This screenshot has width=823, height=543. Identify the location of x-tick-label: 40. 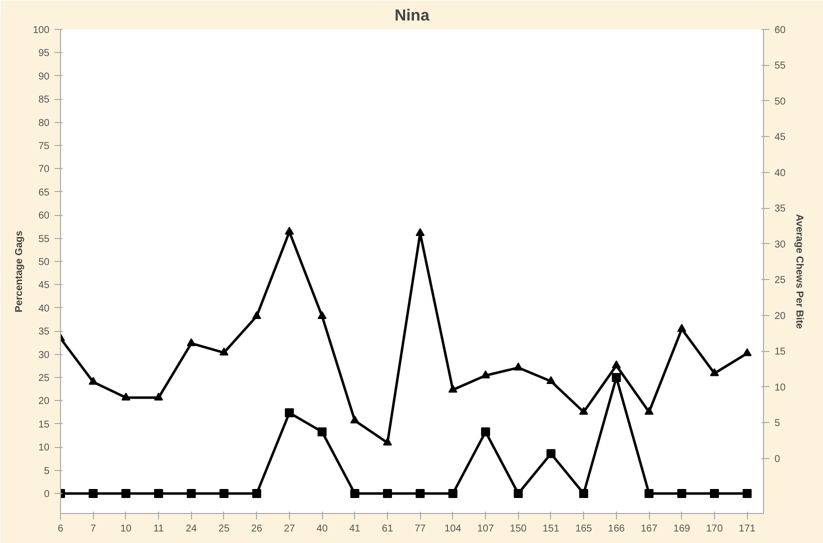
(322, 529).